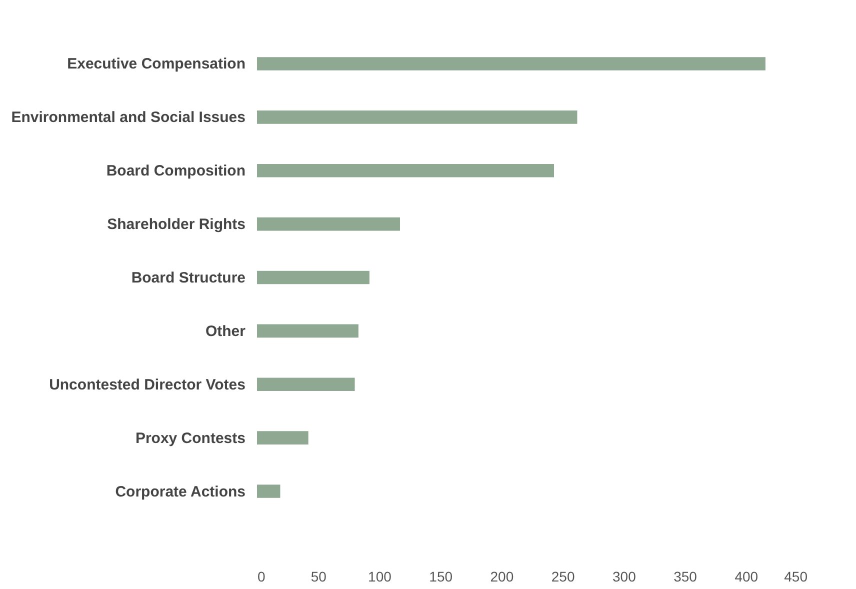 This screenshot has height=589, width=856. I want to click on x-tick-label: 200, so click(502, 576).